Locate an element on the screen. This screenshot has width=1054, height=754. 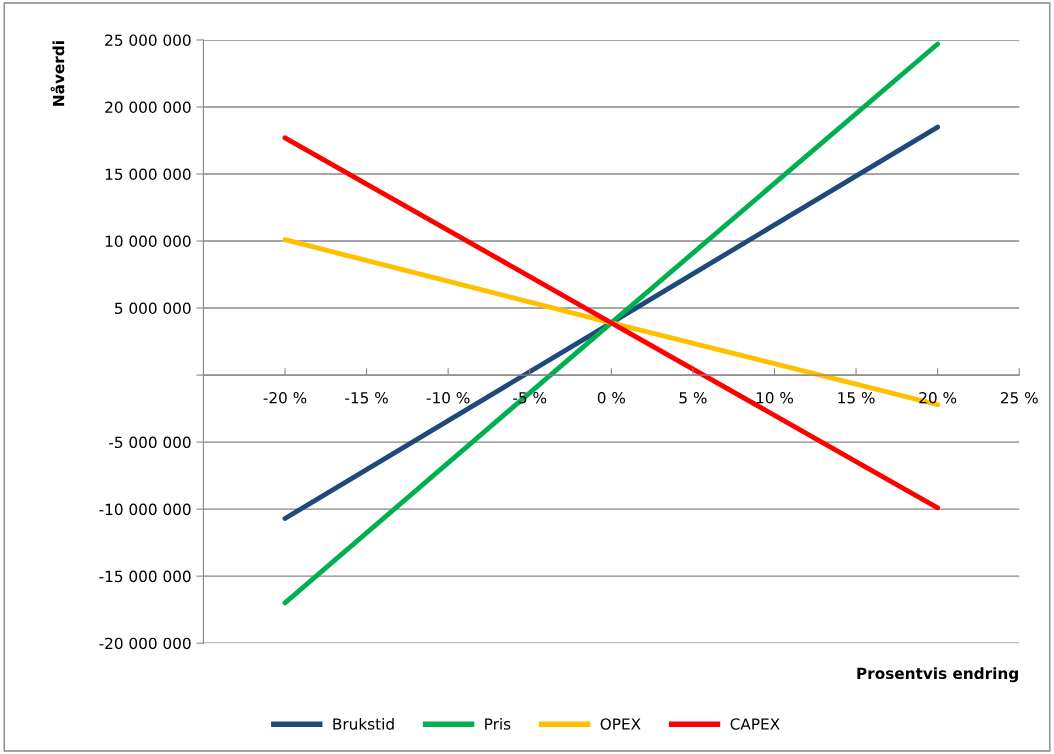
x-tick-label: 5 % is located at coordinates (693, 398).